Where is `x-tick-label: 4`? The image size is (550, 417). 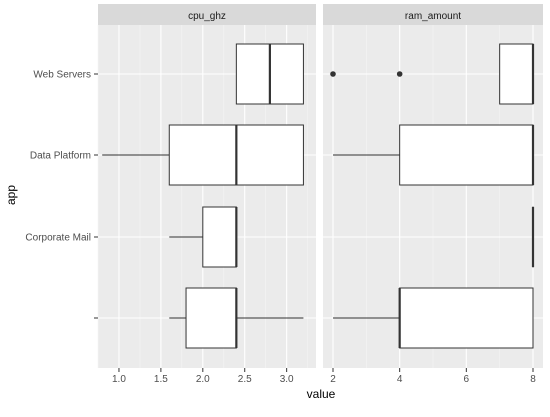
x-tick-label: 4 is located at coordinates (400, 379).